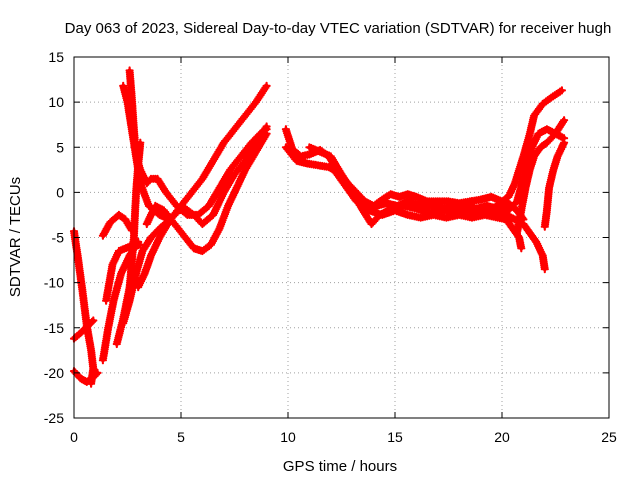  Describe the element at coordinates (288, 437) in the screenshot. I see `x-tick-label: 10` at that location.